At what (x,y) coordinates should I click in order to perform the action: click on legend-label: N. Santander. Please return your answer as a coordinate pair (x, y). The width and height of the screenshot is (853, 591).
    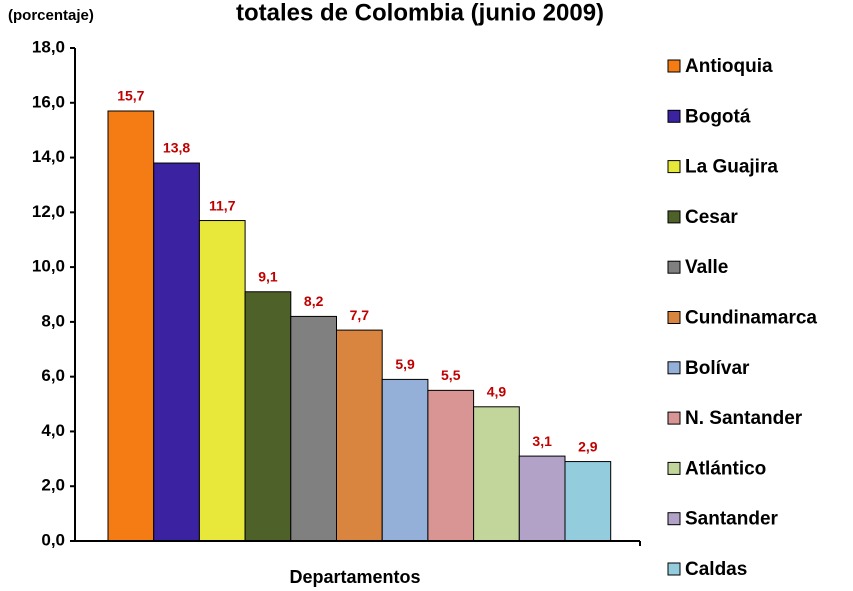
    Looking at the image, I should click on (744, 418).